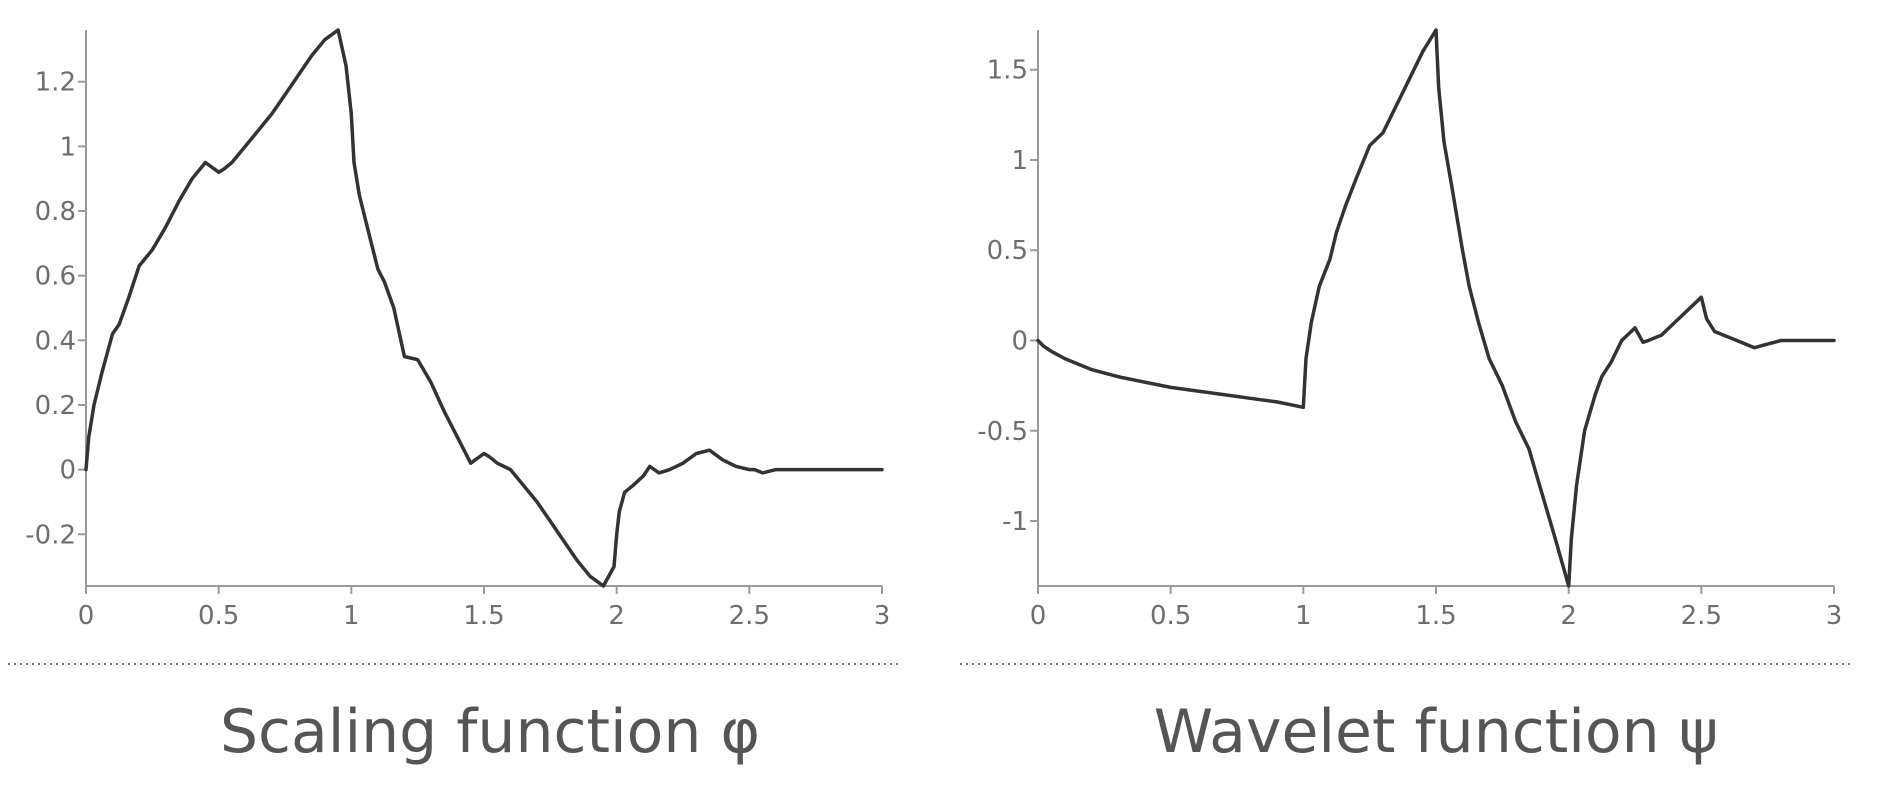  I want to click on wavelet-x-tick-label: 2.5, so click(1701, 616).